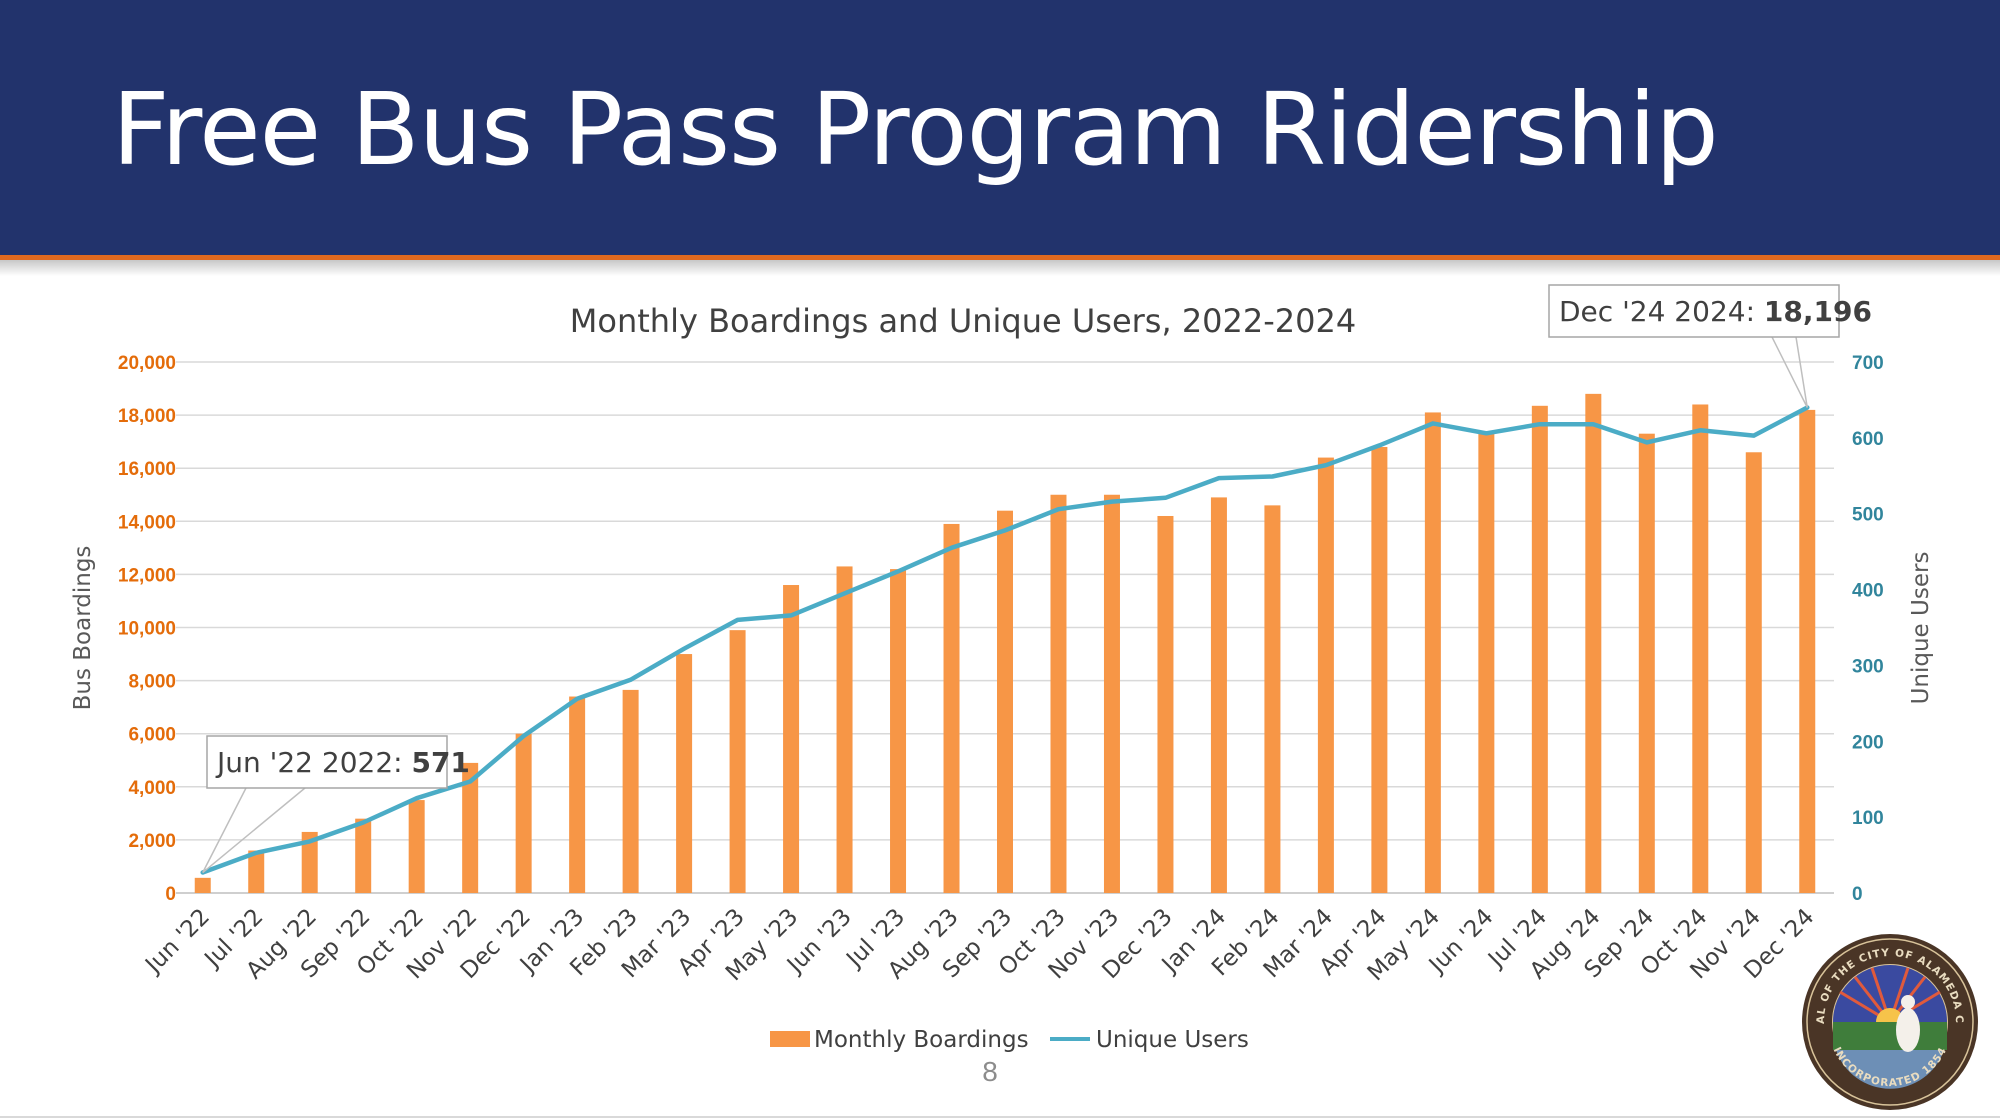 The height and width of the screenshot is (1120, 2000). Describe the element at coordinates (147, 416) in the screenshot. I see `left-axis-tick-label: 18,000` at that location.